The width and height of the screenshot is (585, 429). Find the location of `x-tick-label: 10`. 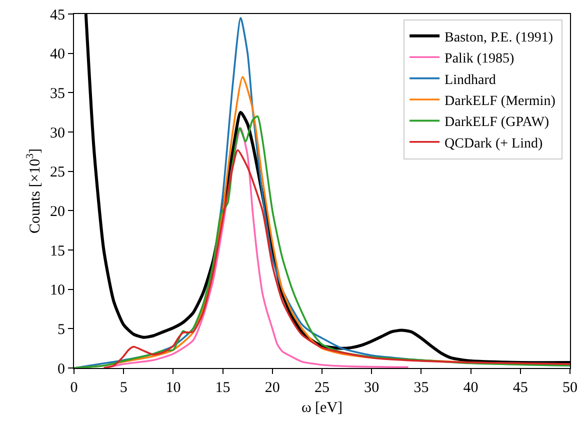

x-tick-label: 10 is located at coordinates (173, 388).